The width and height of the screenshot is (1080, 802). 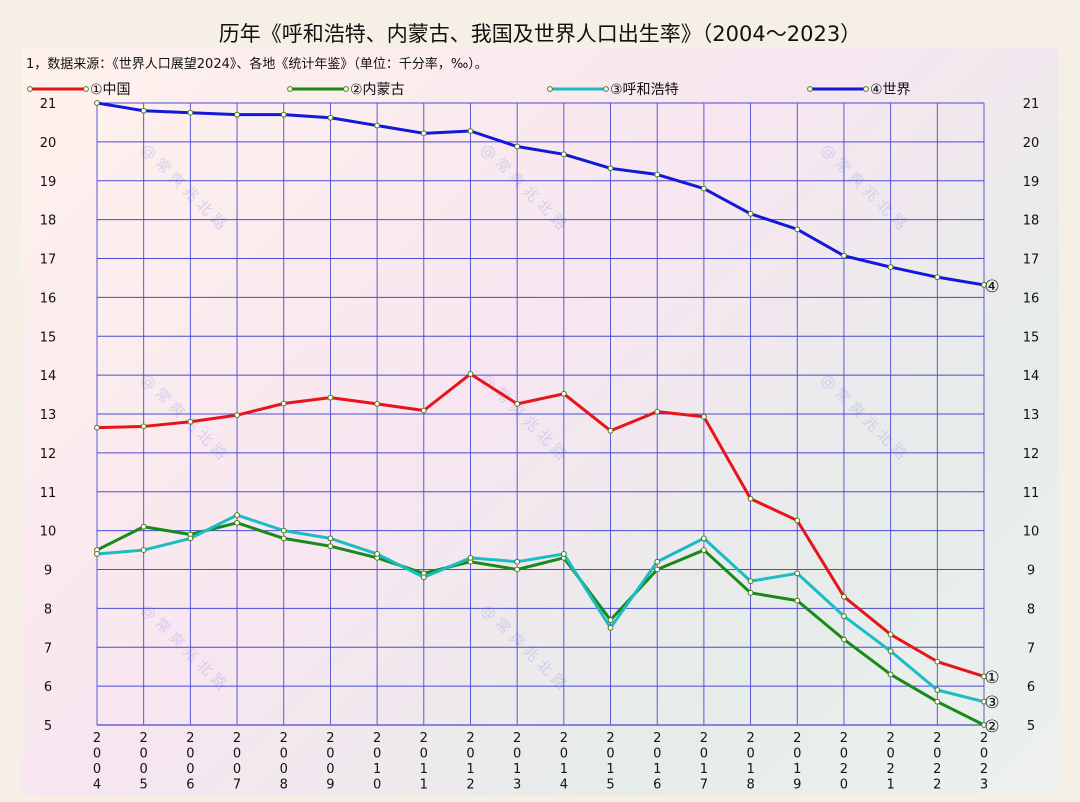 What do you see at coordinates (377, 403) in the screenshot?
I see `point-s0-2010` at bounding box center [377, 403].